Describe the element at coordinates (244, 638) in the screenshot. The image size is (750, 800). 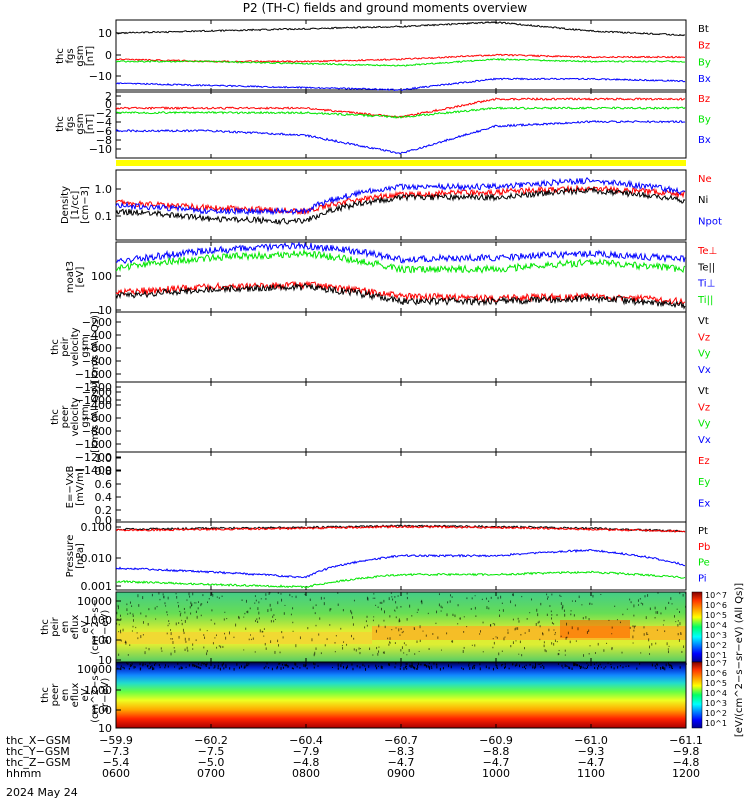
I see `spectrogram-ion-early` at that location.